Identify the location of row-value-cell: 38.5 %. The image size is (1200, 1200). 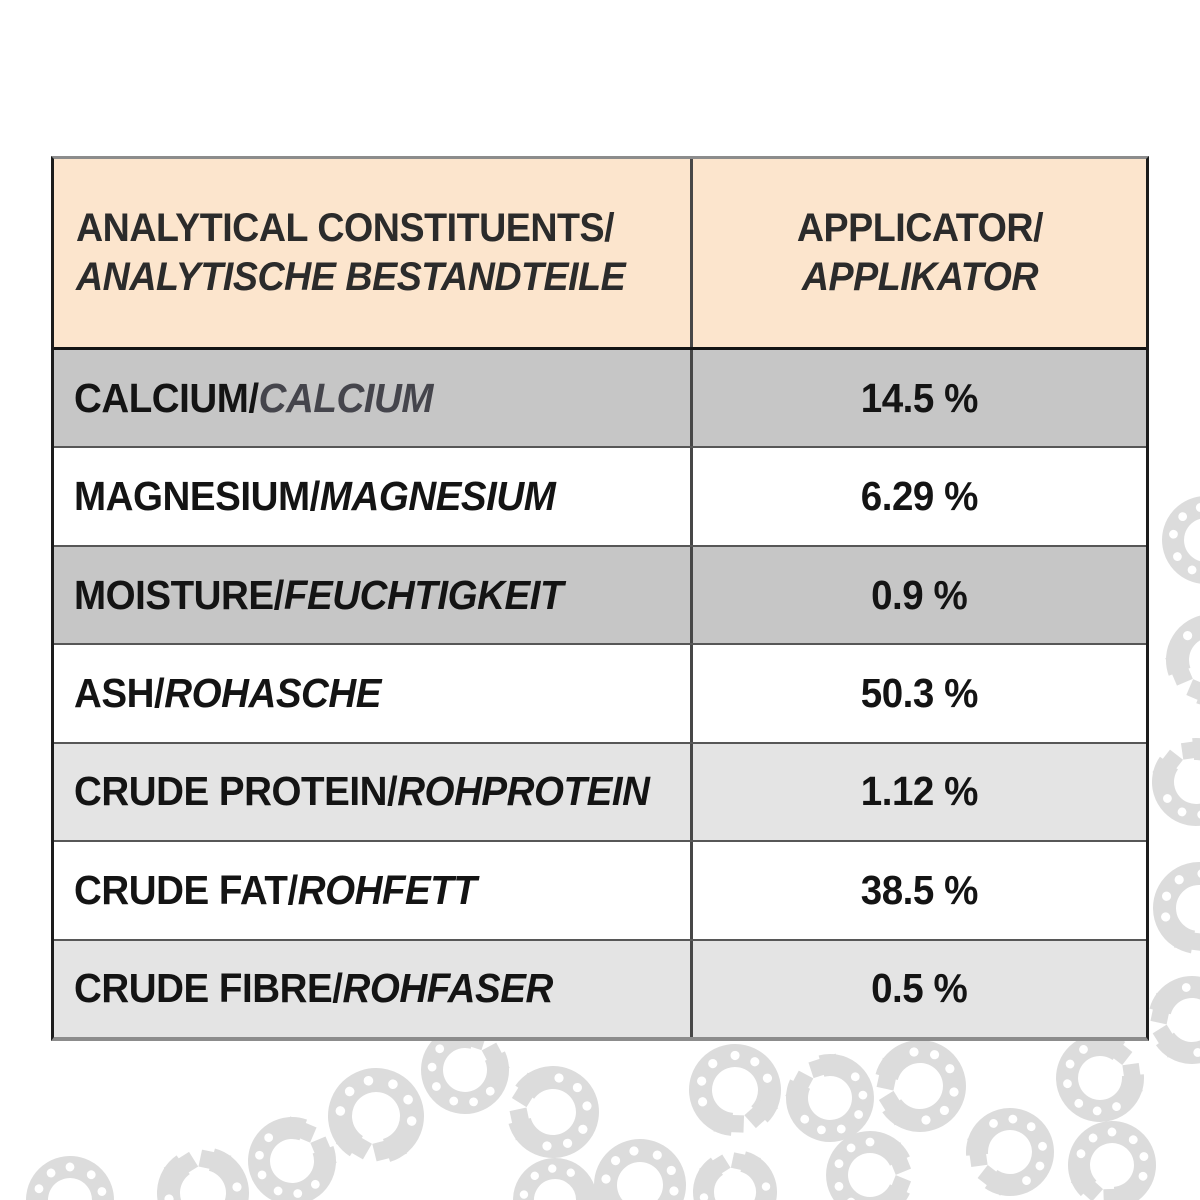
(918, 890).